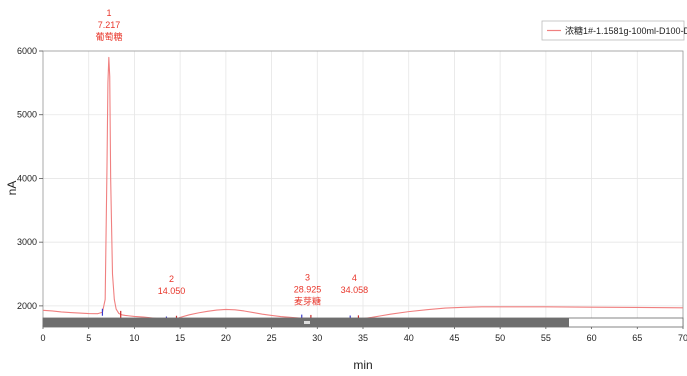  What do you see at coordinates (180, 338) in the screenshot?
I see `x-tick-label: 15` at bounding box center [180, 338].